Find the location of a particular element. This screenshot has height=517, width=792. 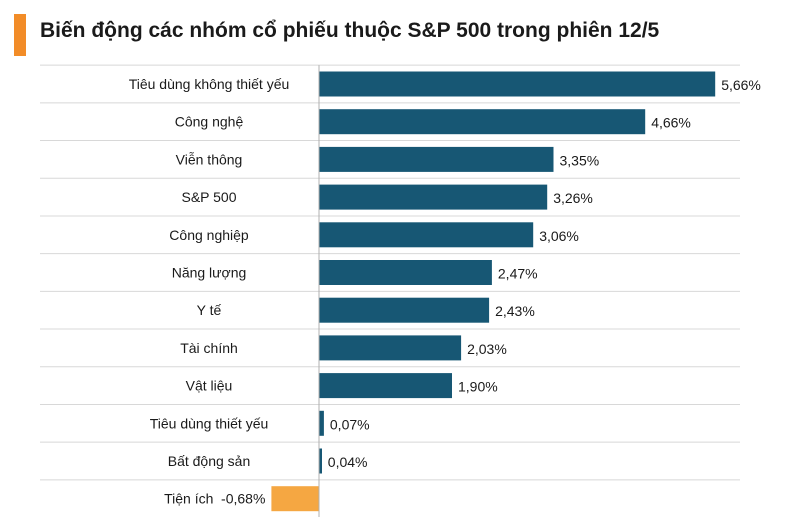

category-label: Bất động sản is located at coordinates (209, 461).